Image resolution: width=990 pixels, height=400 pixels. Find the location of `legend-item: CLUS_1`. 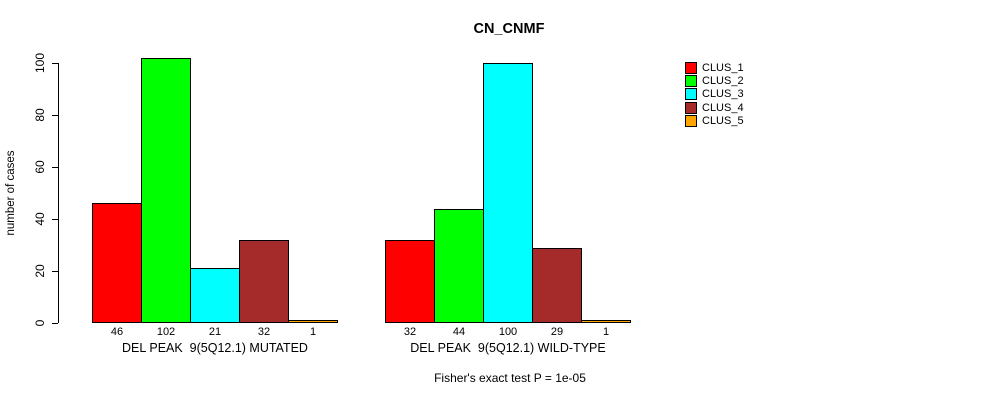

legend-item: CLUS_1 is located at coordinates (714, 67).